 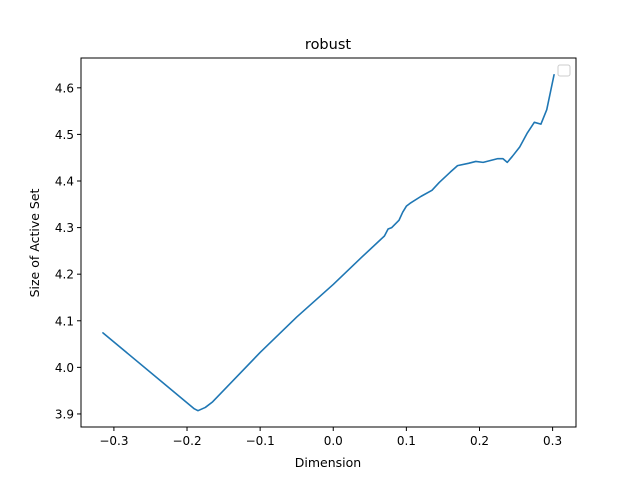 What do you see at coordinates (552, 441) in the screenshot?
I see `x-tick-label: 0.3` at bounding box center [552, 441].